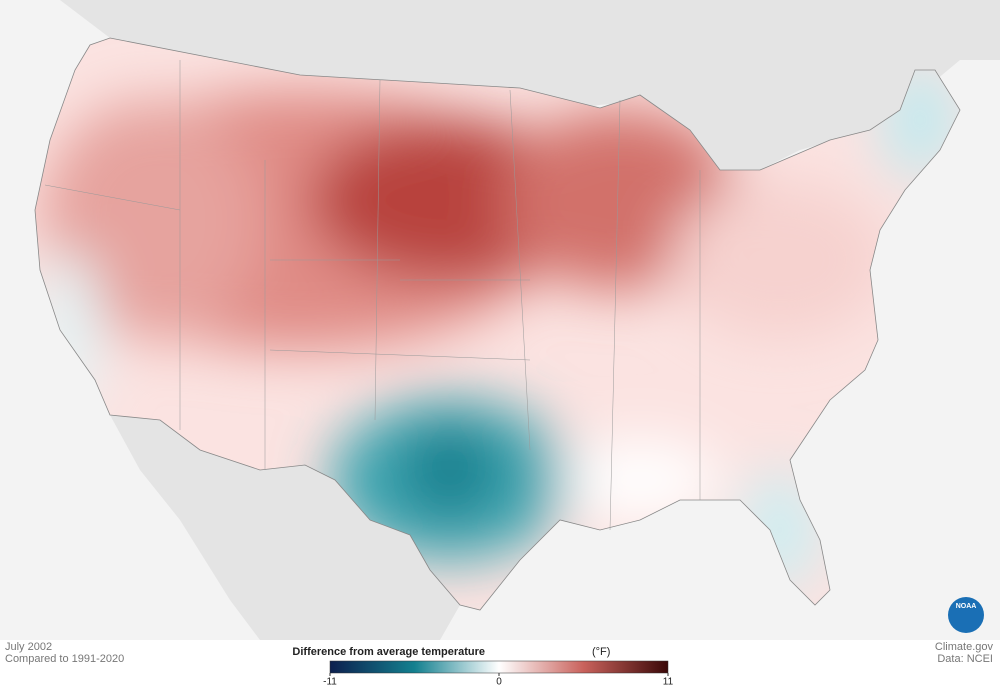 The image size is (1000, 690). What do you see at coordinates (966, 606) in the screenshot?
I see `noaa-logo-text: NOAA` at bounding box center [966, 606].